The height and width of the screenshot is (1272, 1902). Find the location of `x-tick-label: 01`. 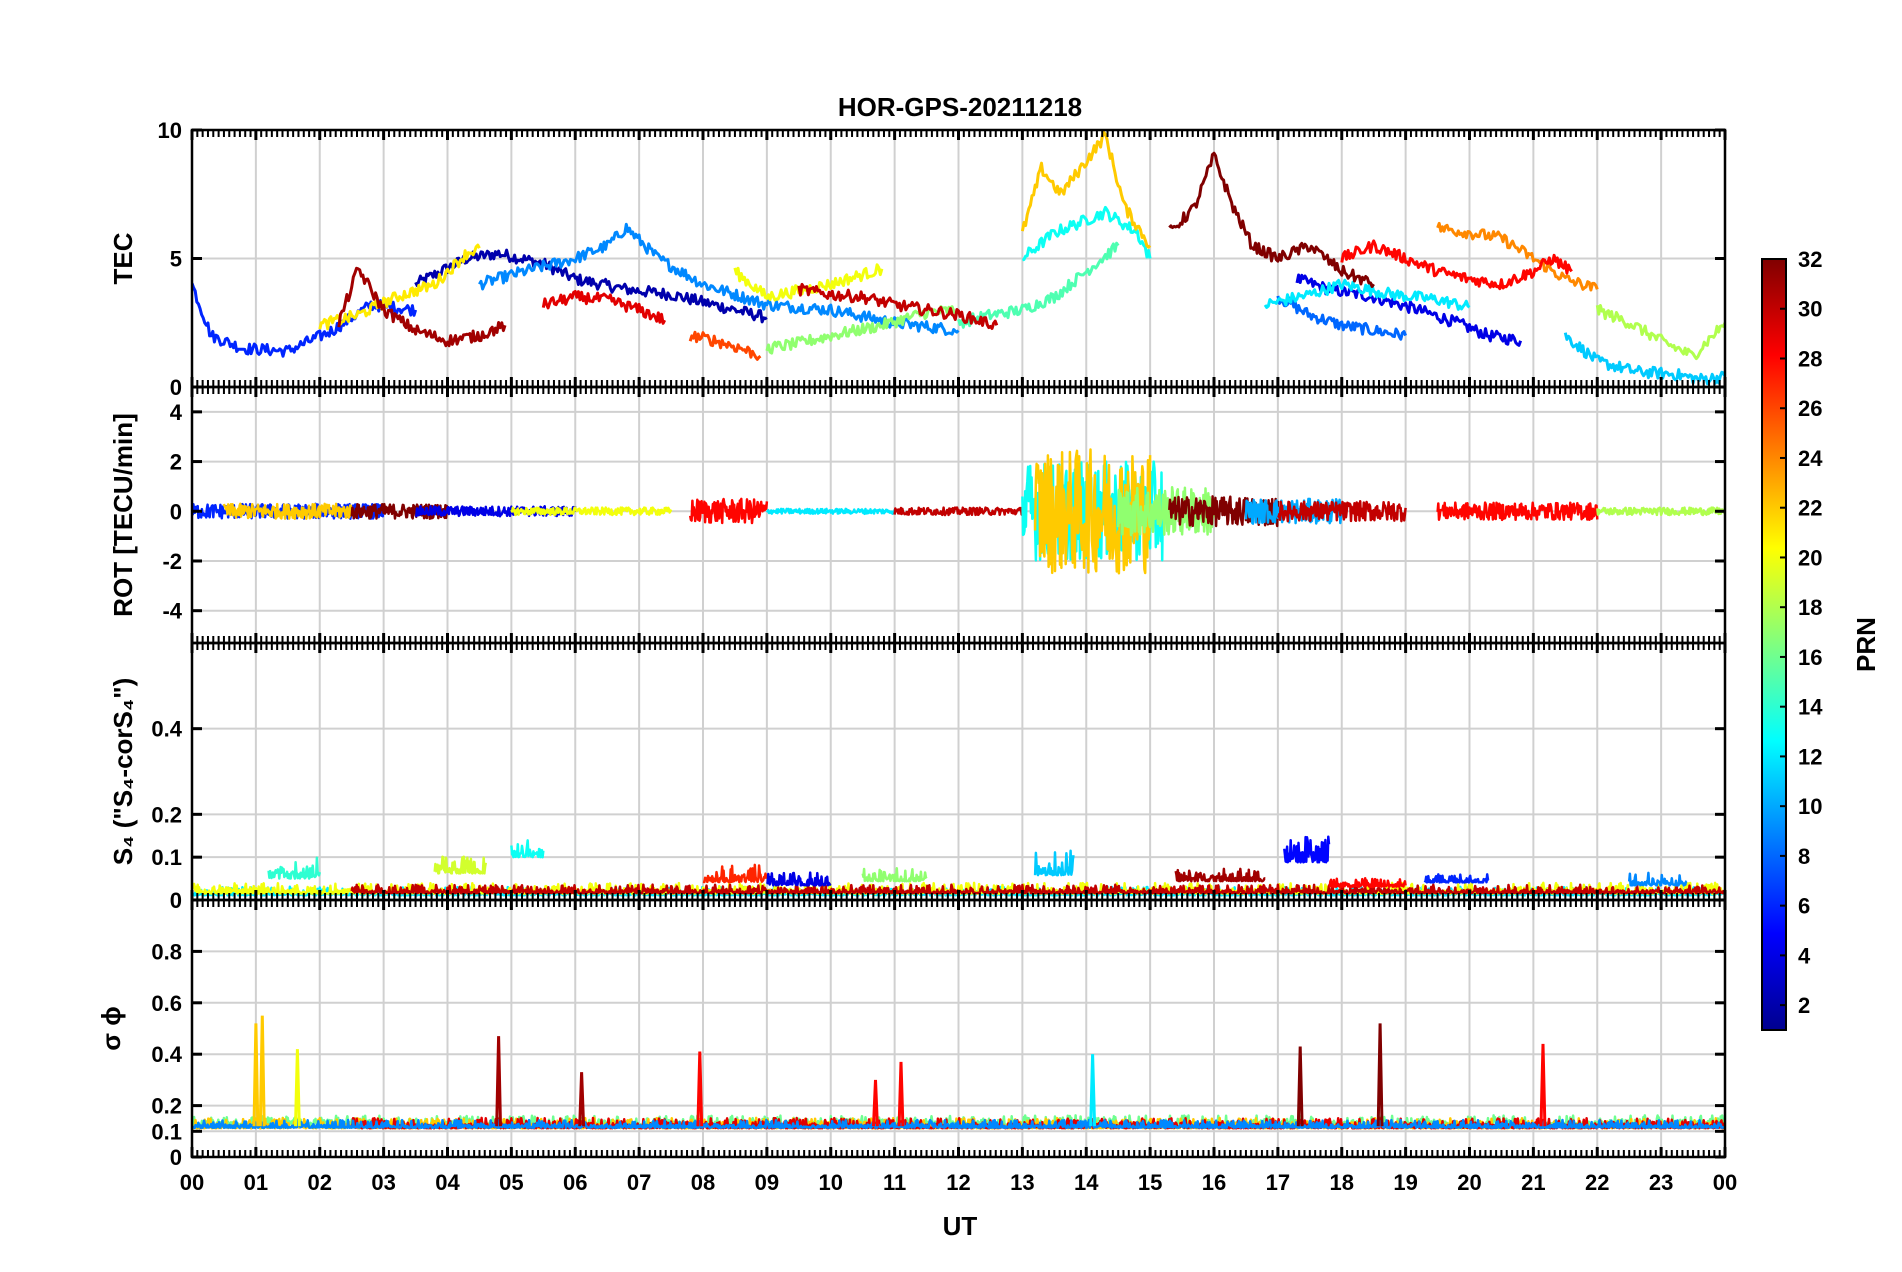

x-tick-label: 01 is located at coordinates (256, 1182).